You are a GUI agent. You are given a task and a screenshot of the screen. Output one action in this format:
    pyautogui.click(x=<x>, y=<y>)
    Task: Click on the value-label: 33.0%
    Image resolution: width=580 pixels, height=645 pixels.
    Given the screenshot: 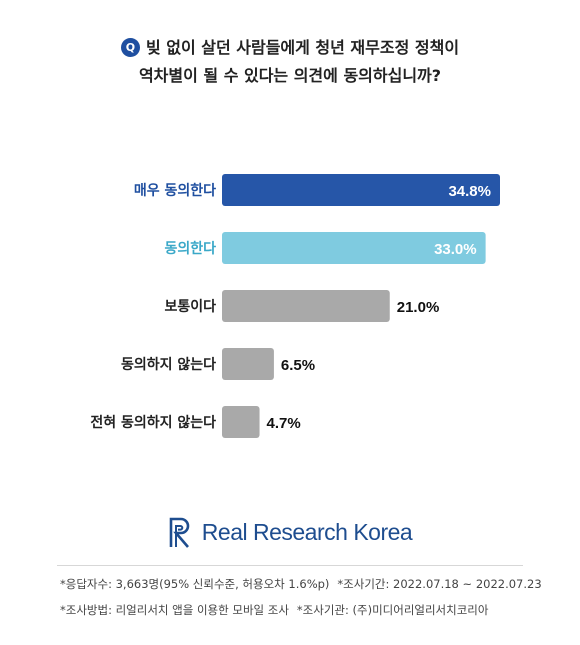 What is the action you would take?
    pyautogui.click(x=455, y=249)
    